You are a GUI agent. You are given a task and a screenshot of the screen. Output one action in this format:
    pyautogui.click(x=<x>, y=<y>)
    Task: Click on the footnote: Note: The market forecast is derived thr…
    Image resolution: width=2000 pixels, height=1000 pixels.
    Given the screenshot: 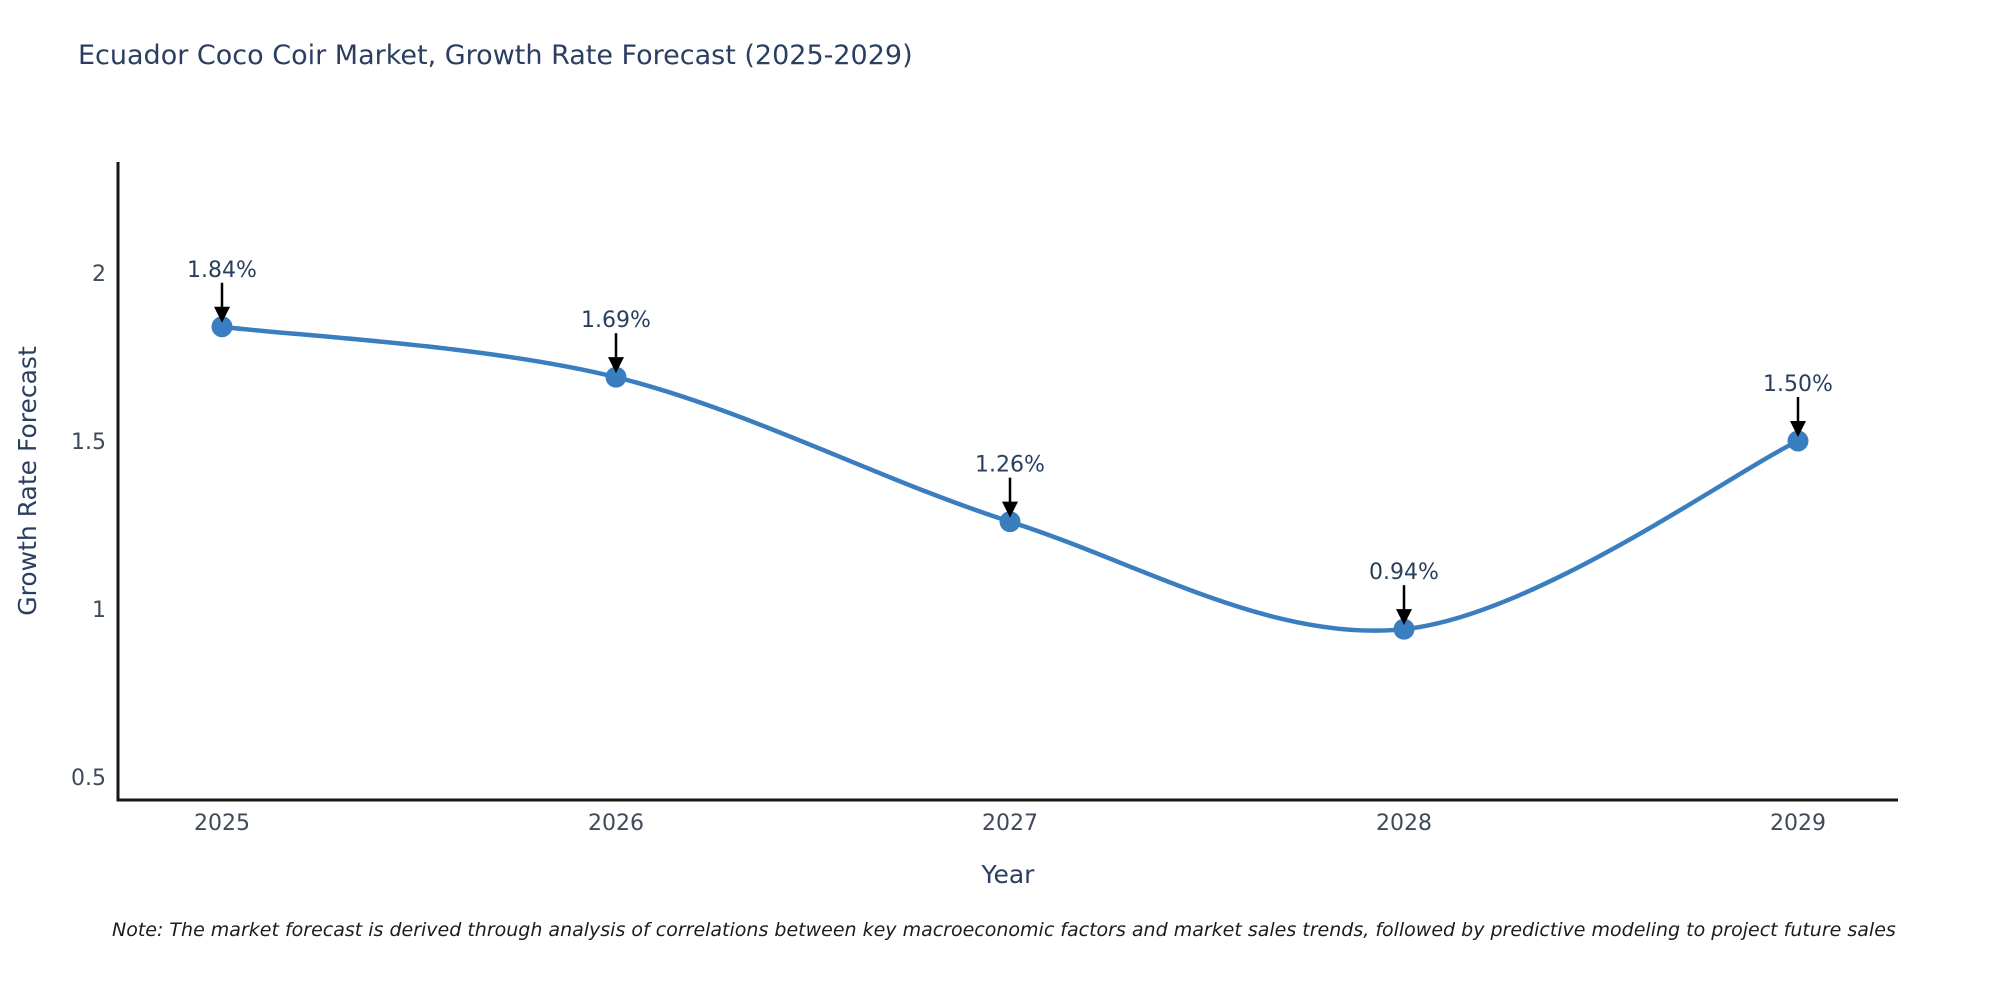 What is the action you would take?
    pyautogui.click(x=1004, y=930)
    